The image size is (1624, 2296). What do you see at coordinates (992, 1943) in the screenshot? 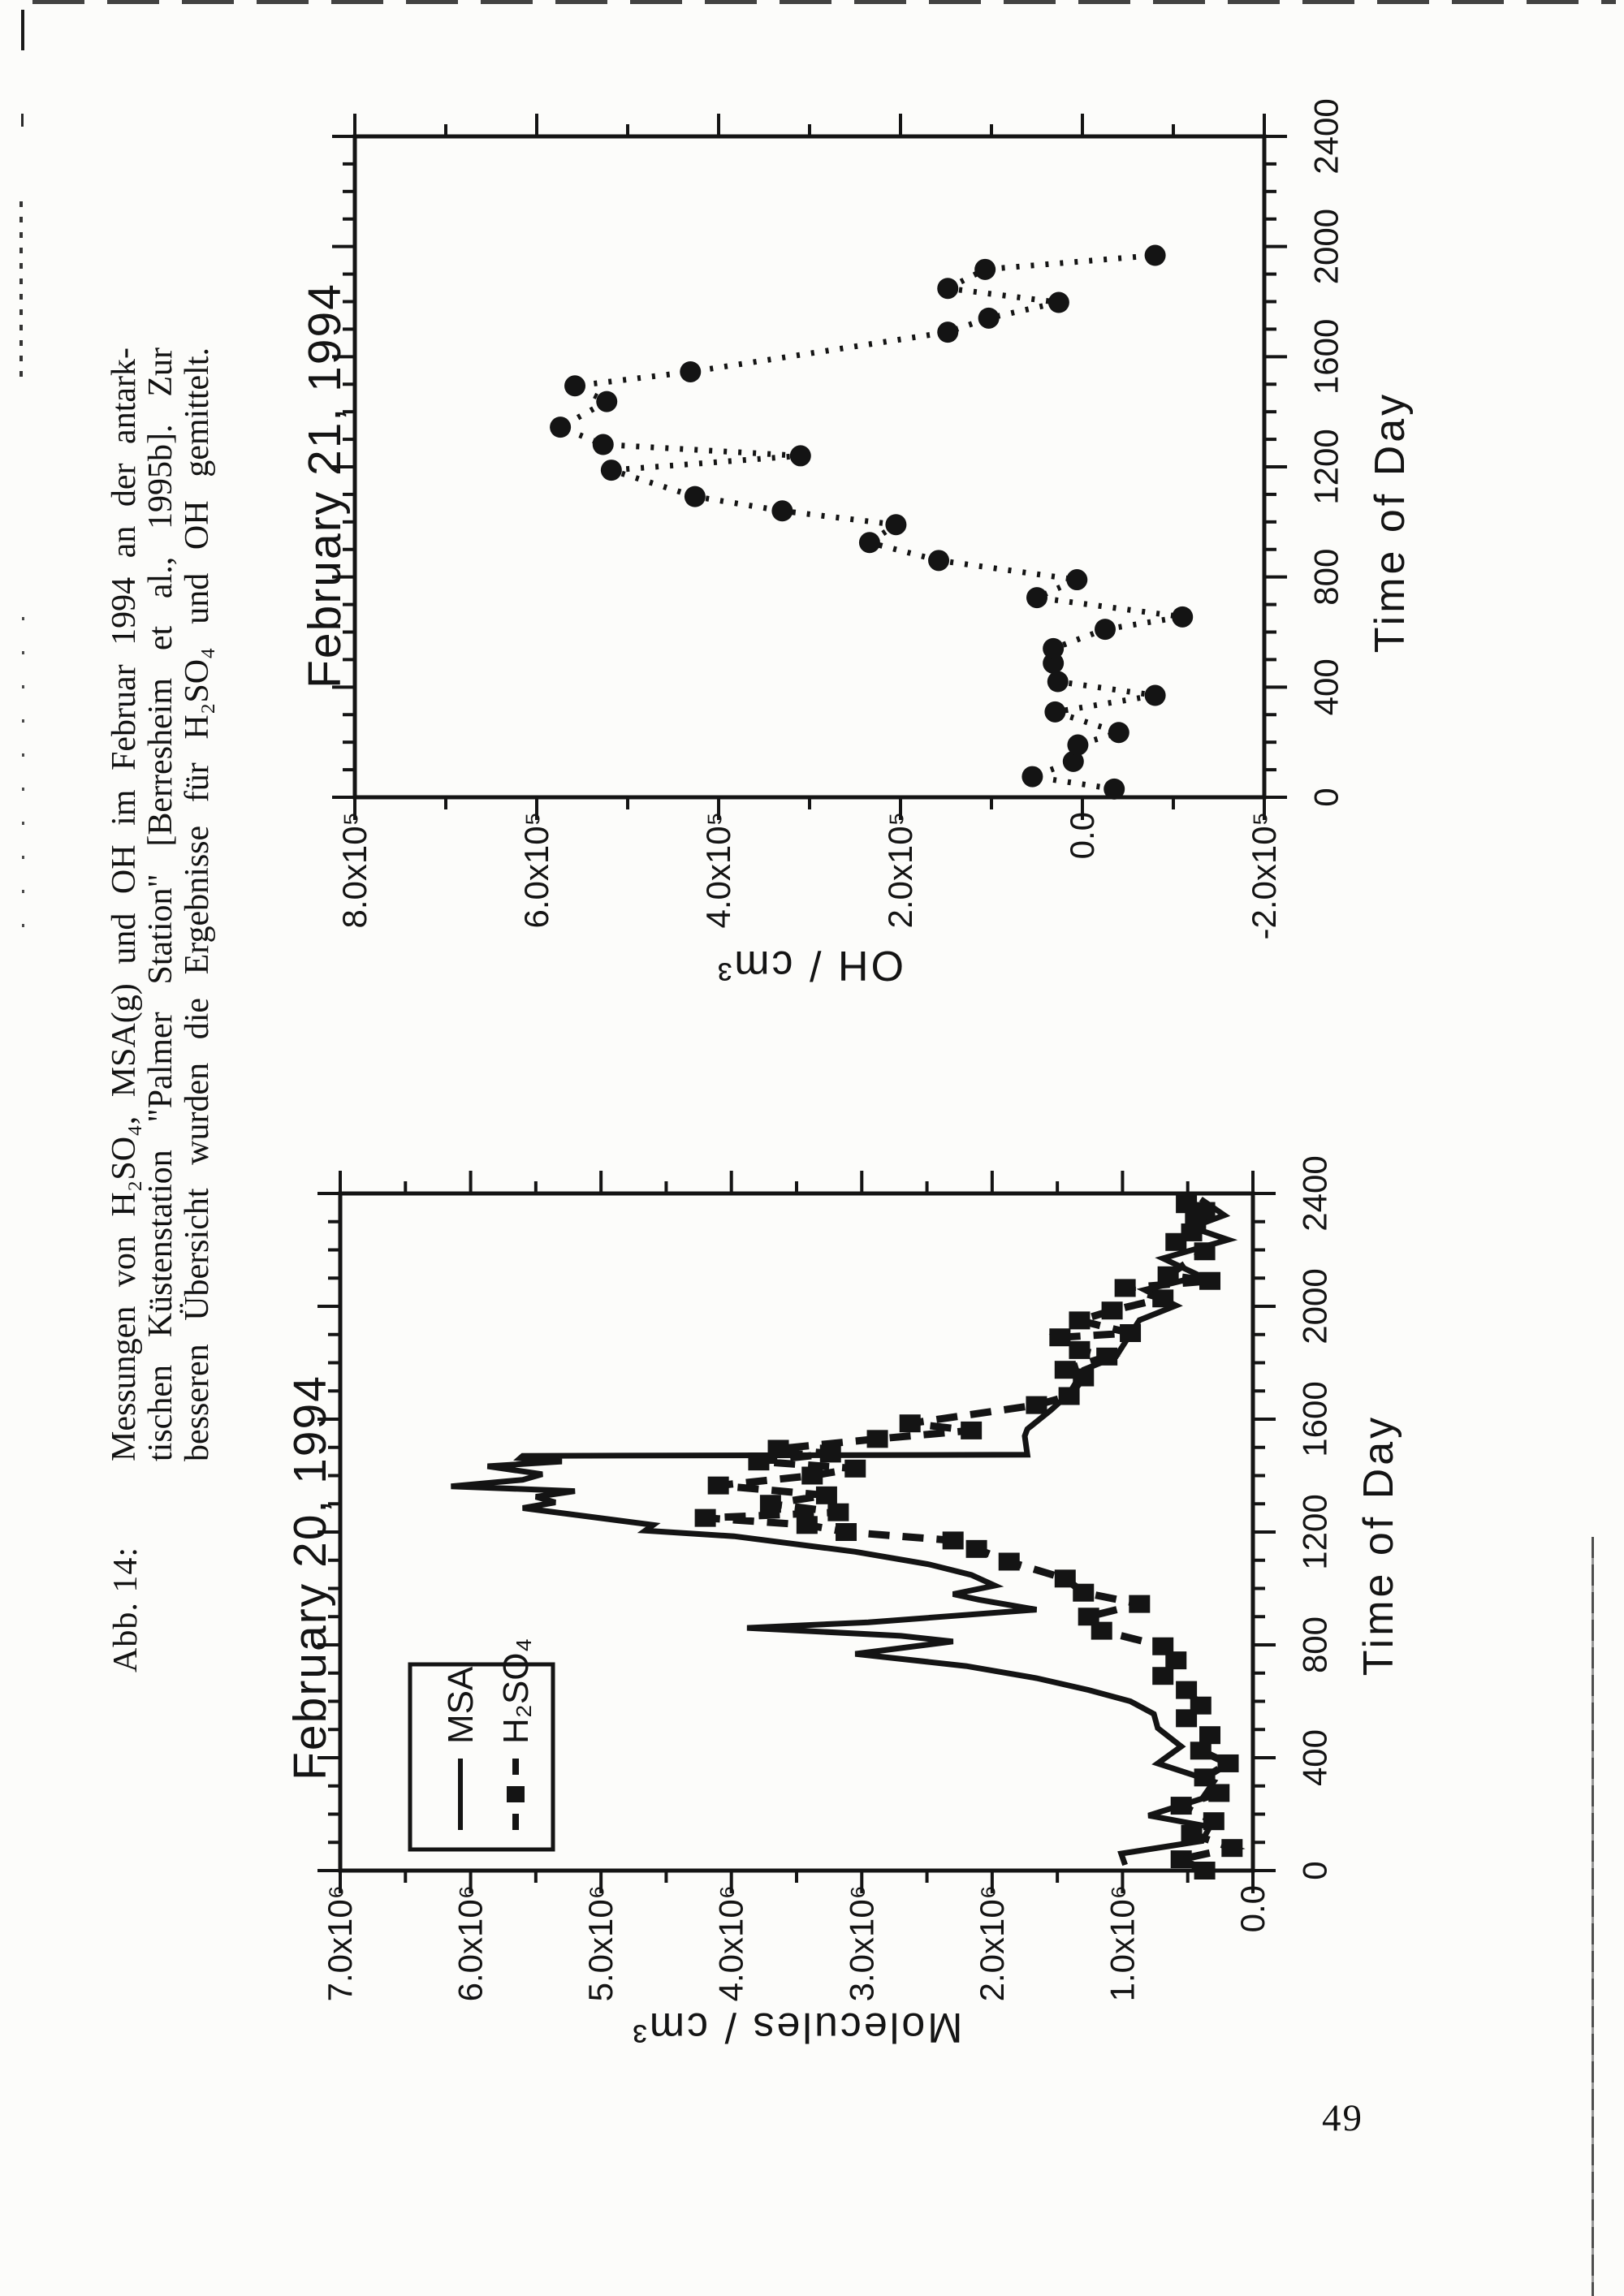
I see `y-tick-label: 2.0x10⁶` at bounding box center [992, 1943].